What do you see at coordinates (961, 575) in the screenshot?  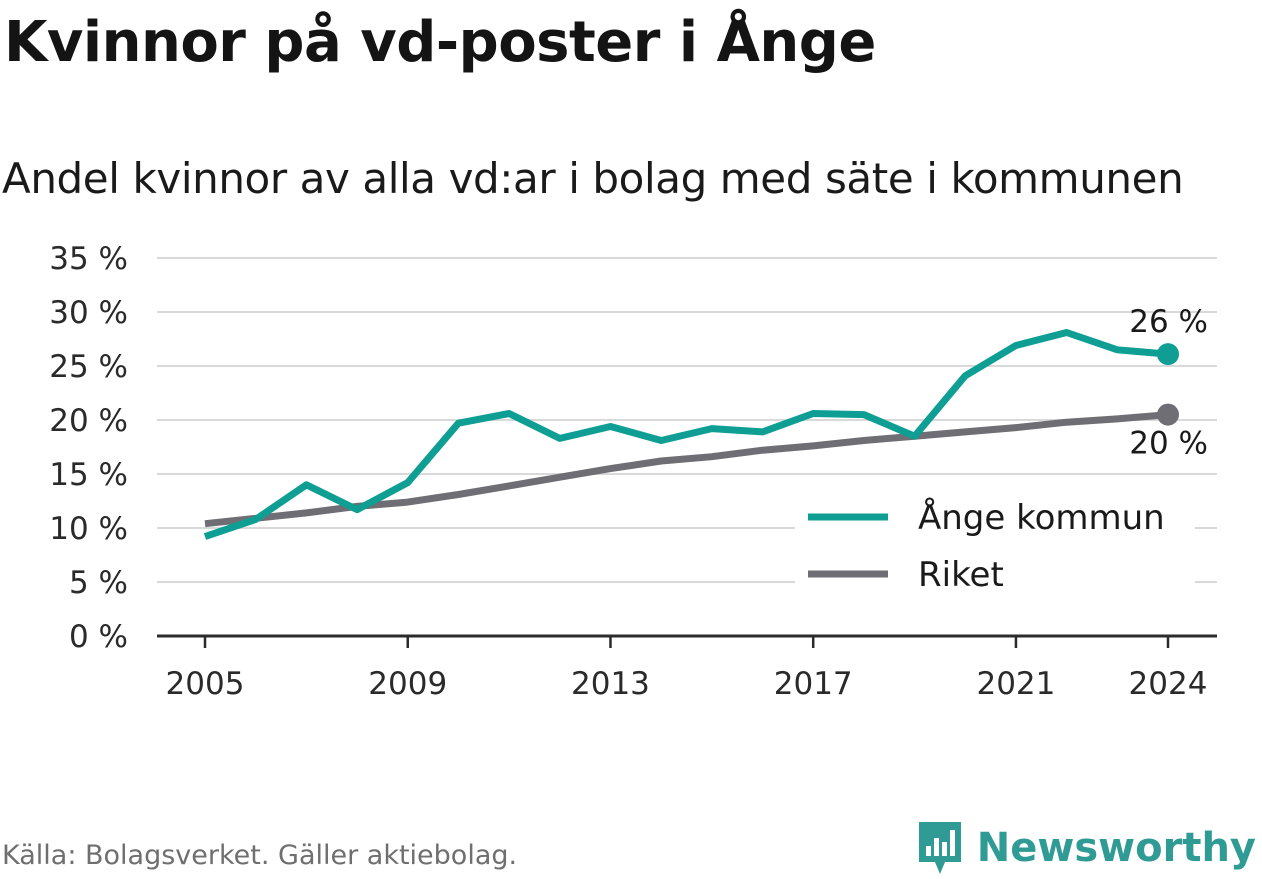 I see `legend-label: Riket` at bounding box center [961, 575].